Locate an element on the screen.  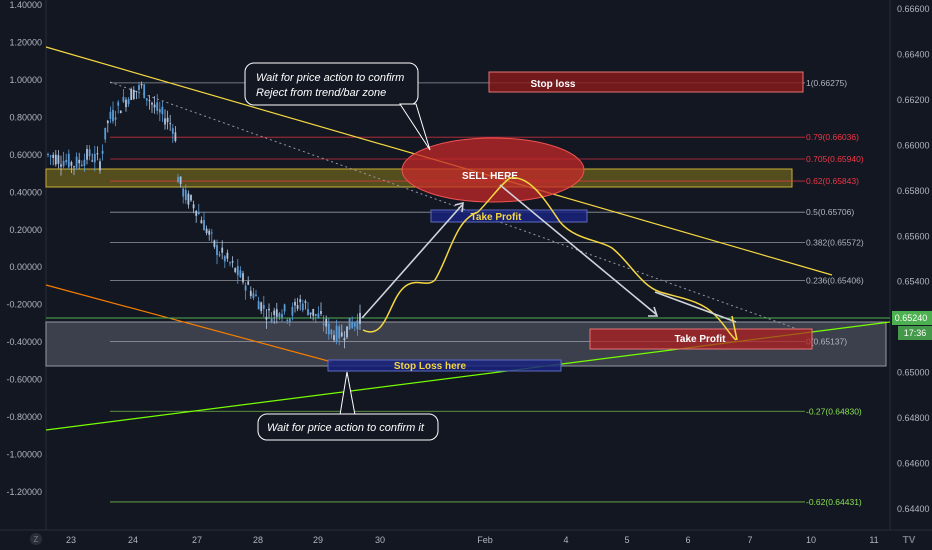
left-tick-label: -0.80000 is located at coordinates (24, 417).